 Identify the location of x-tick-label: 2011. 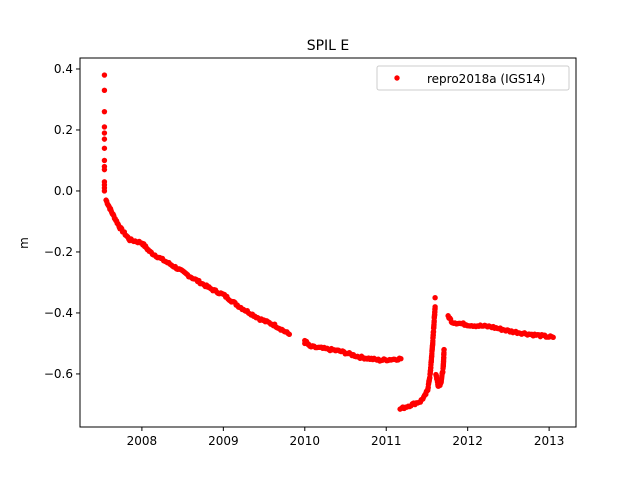
(386, 441).